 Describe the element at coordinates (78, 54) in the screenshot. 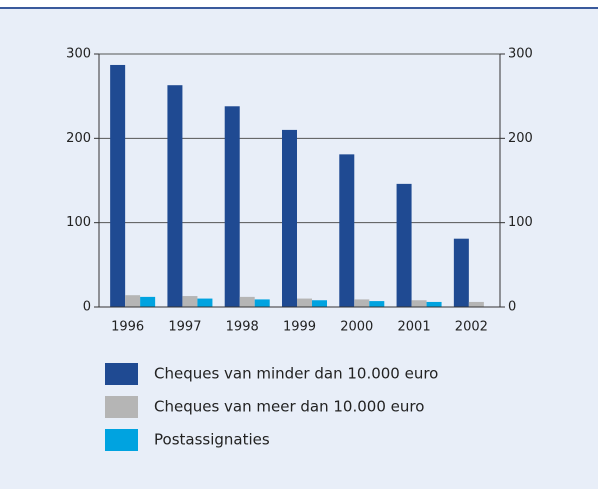

I see `y-tick-label: 300` at that location.